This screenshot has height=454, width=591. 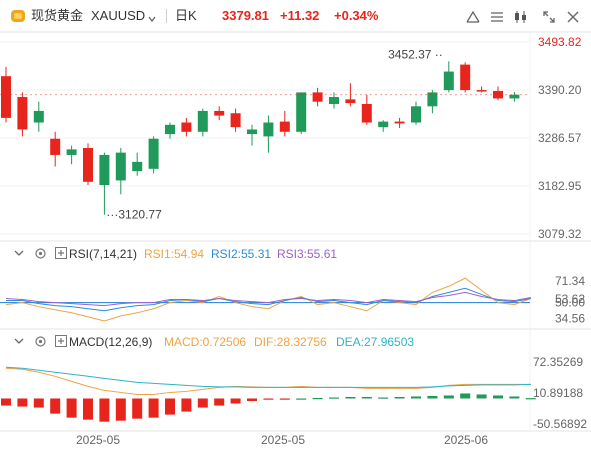 I want to click on macd-series-line-dif, so click(x=268, y=381).